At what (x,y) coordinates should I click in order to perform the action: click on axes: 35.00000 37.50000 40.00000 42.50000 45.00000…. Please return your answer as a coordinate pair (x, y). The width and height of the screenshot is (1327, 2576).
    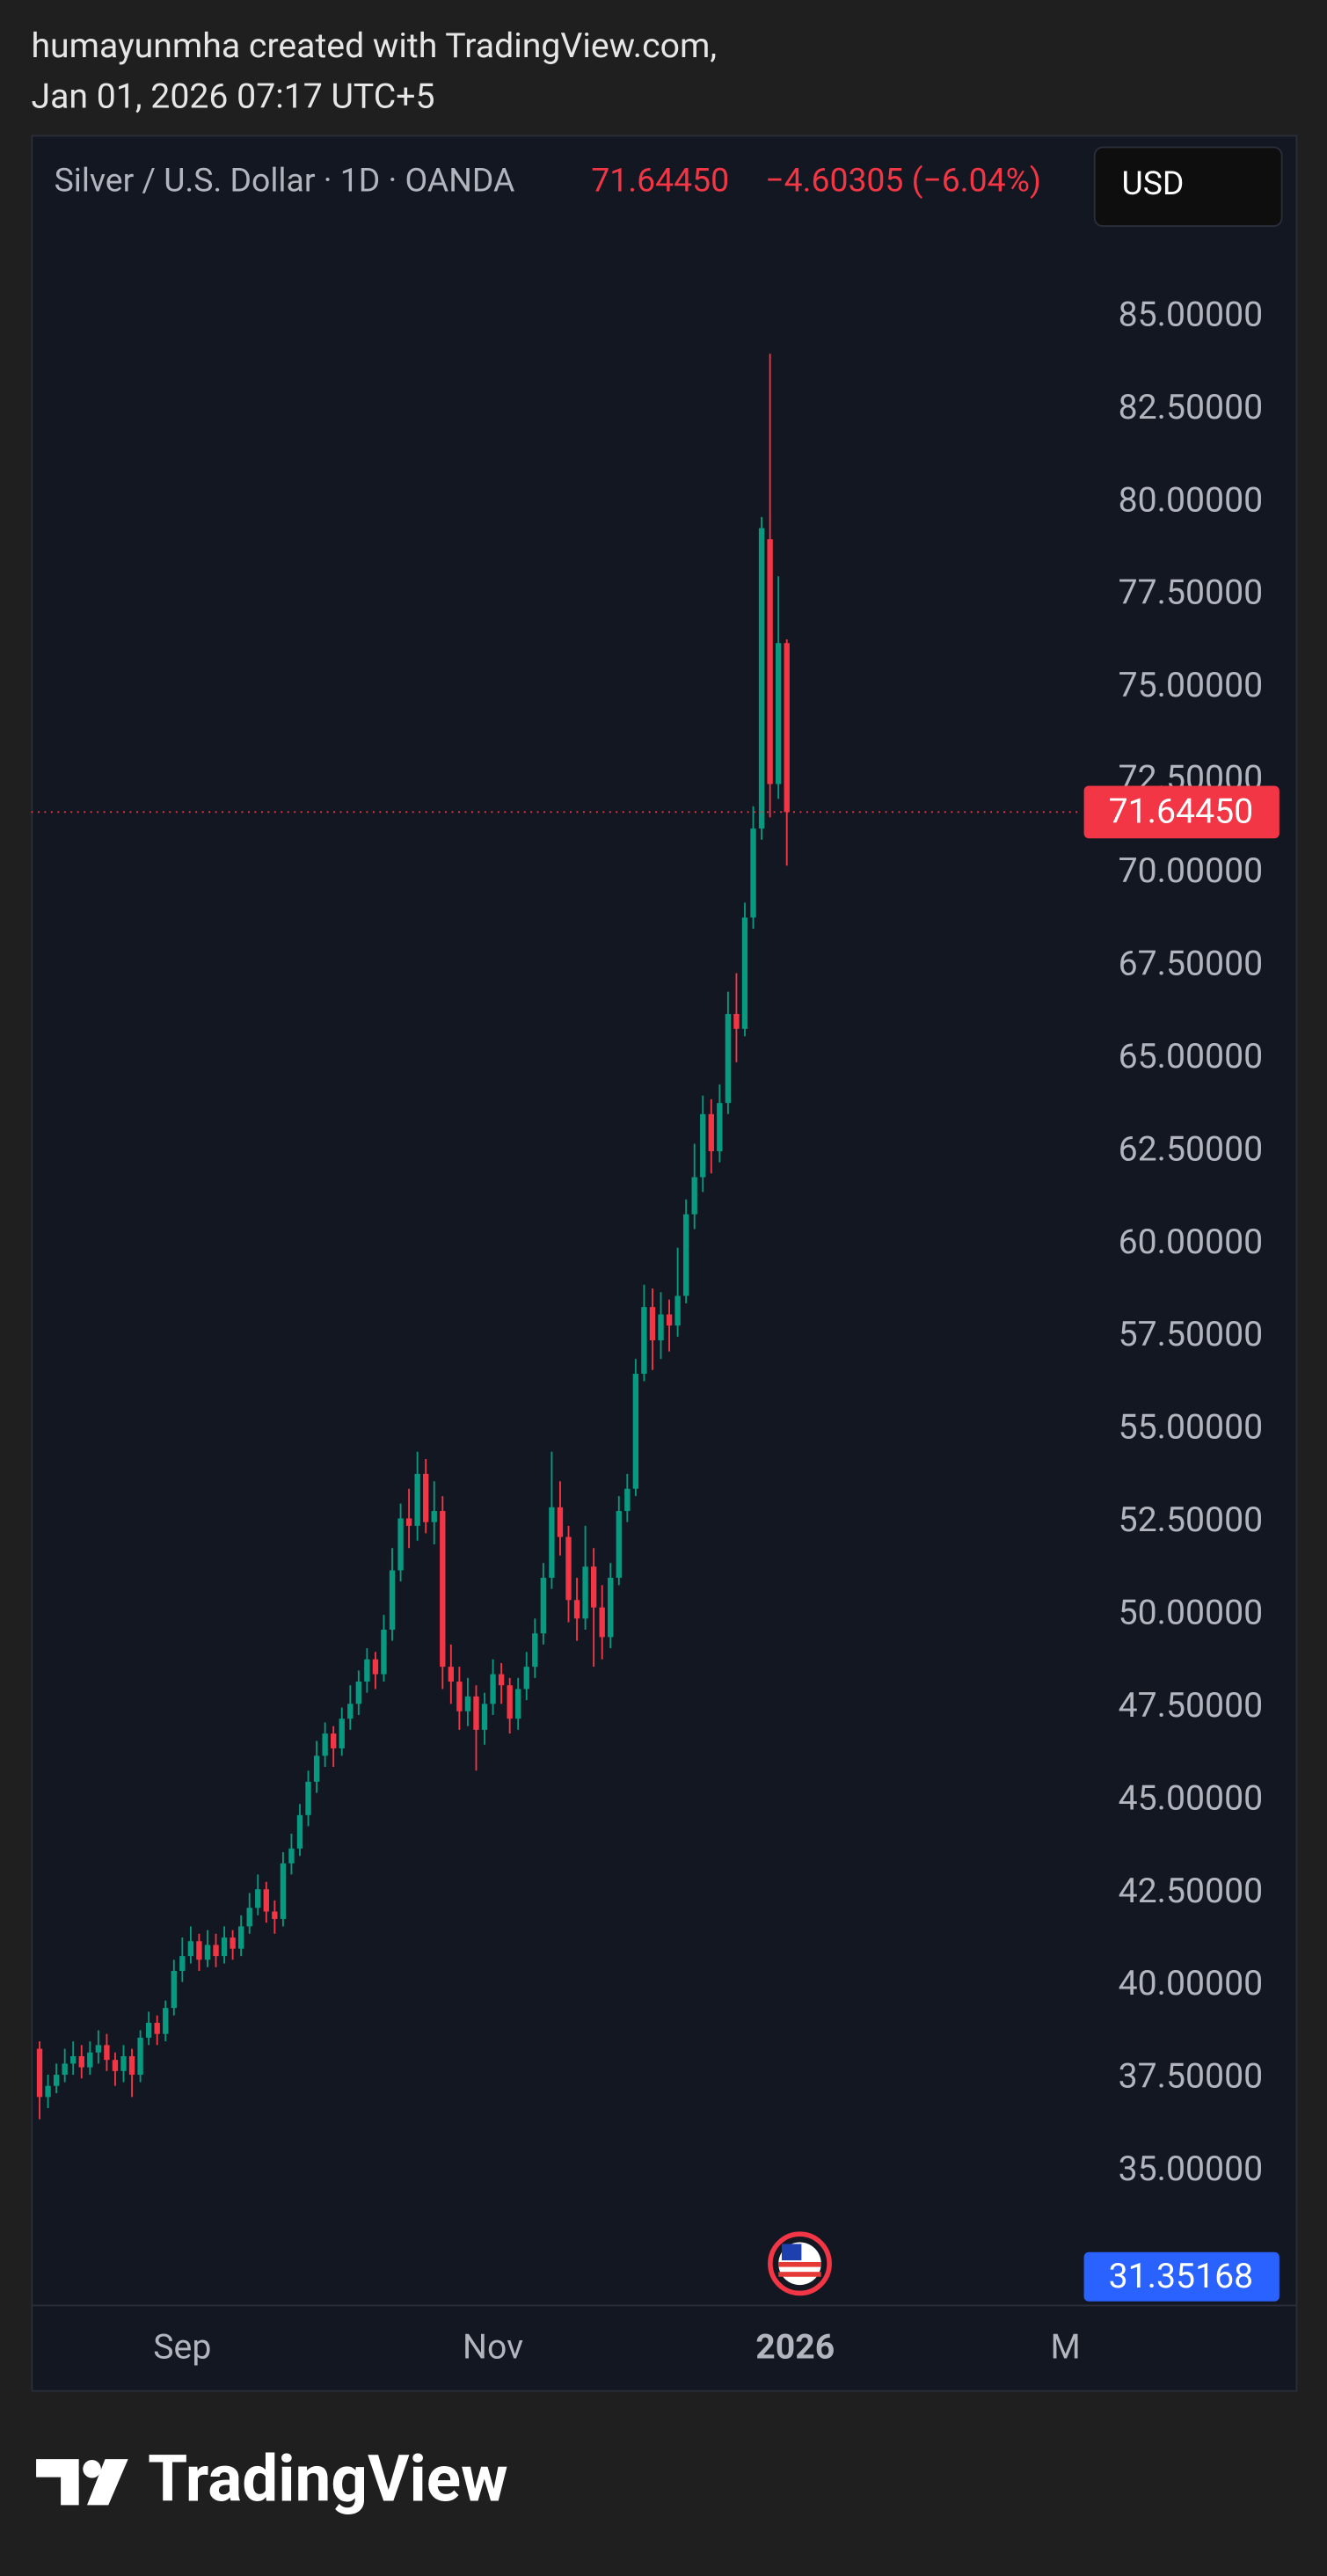
    Looking at the image, I should click on (1191, 1241).